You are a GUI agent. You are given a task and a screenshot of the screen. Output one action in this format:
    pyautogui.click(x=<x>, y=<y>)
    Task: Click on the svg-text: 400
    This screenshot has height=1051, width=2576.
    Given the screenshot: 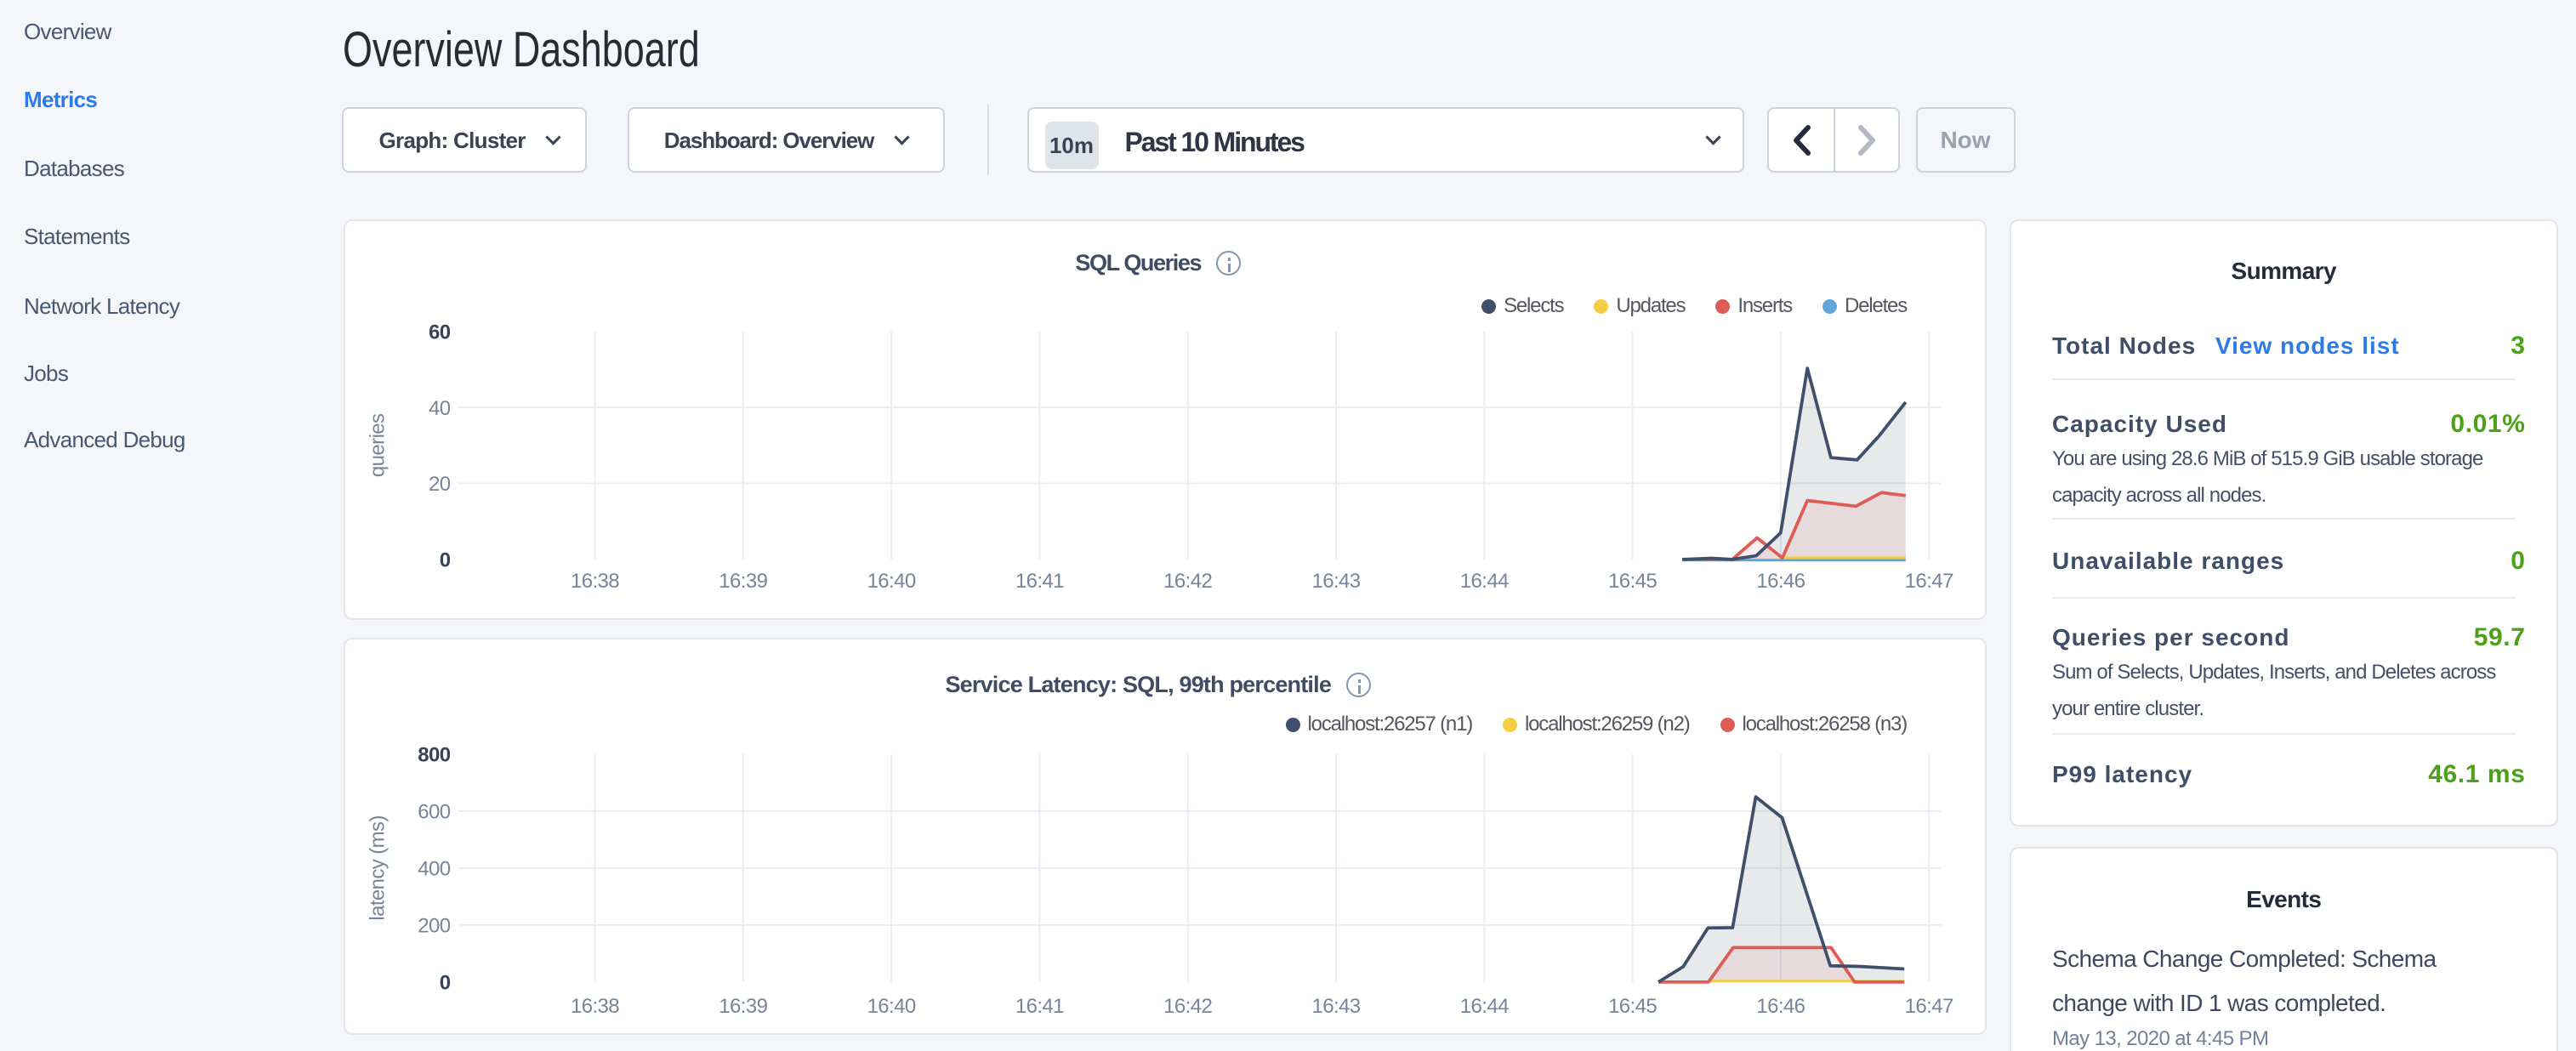 What is the action you would take?
    pyautogui.click(x=434, y=870)
    